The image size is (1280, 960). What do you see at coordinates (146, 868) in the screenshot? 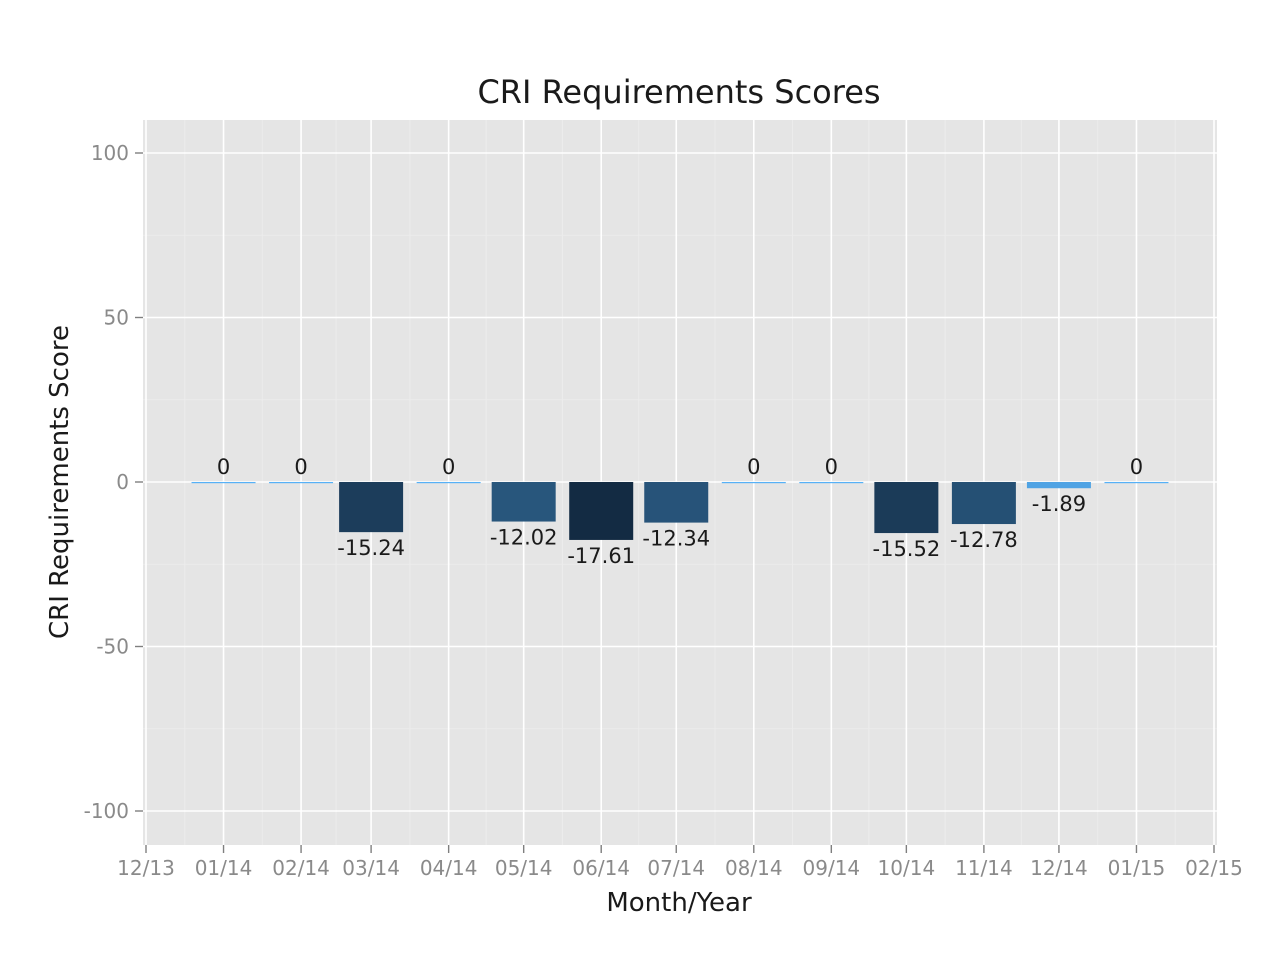
I see `x-tick-label: 12/13` at bounding box center [146, 868].